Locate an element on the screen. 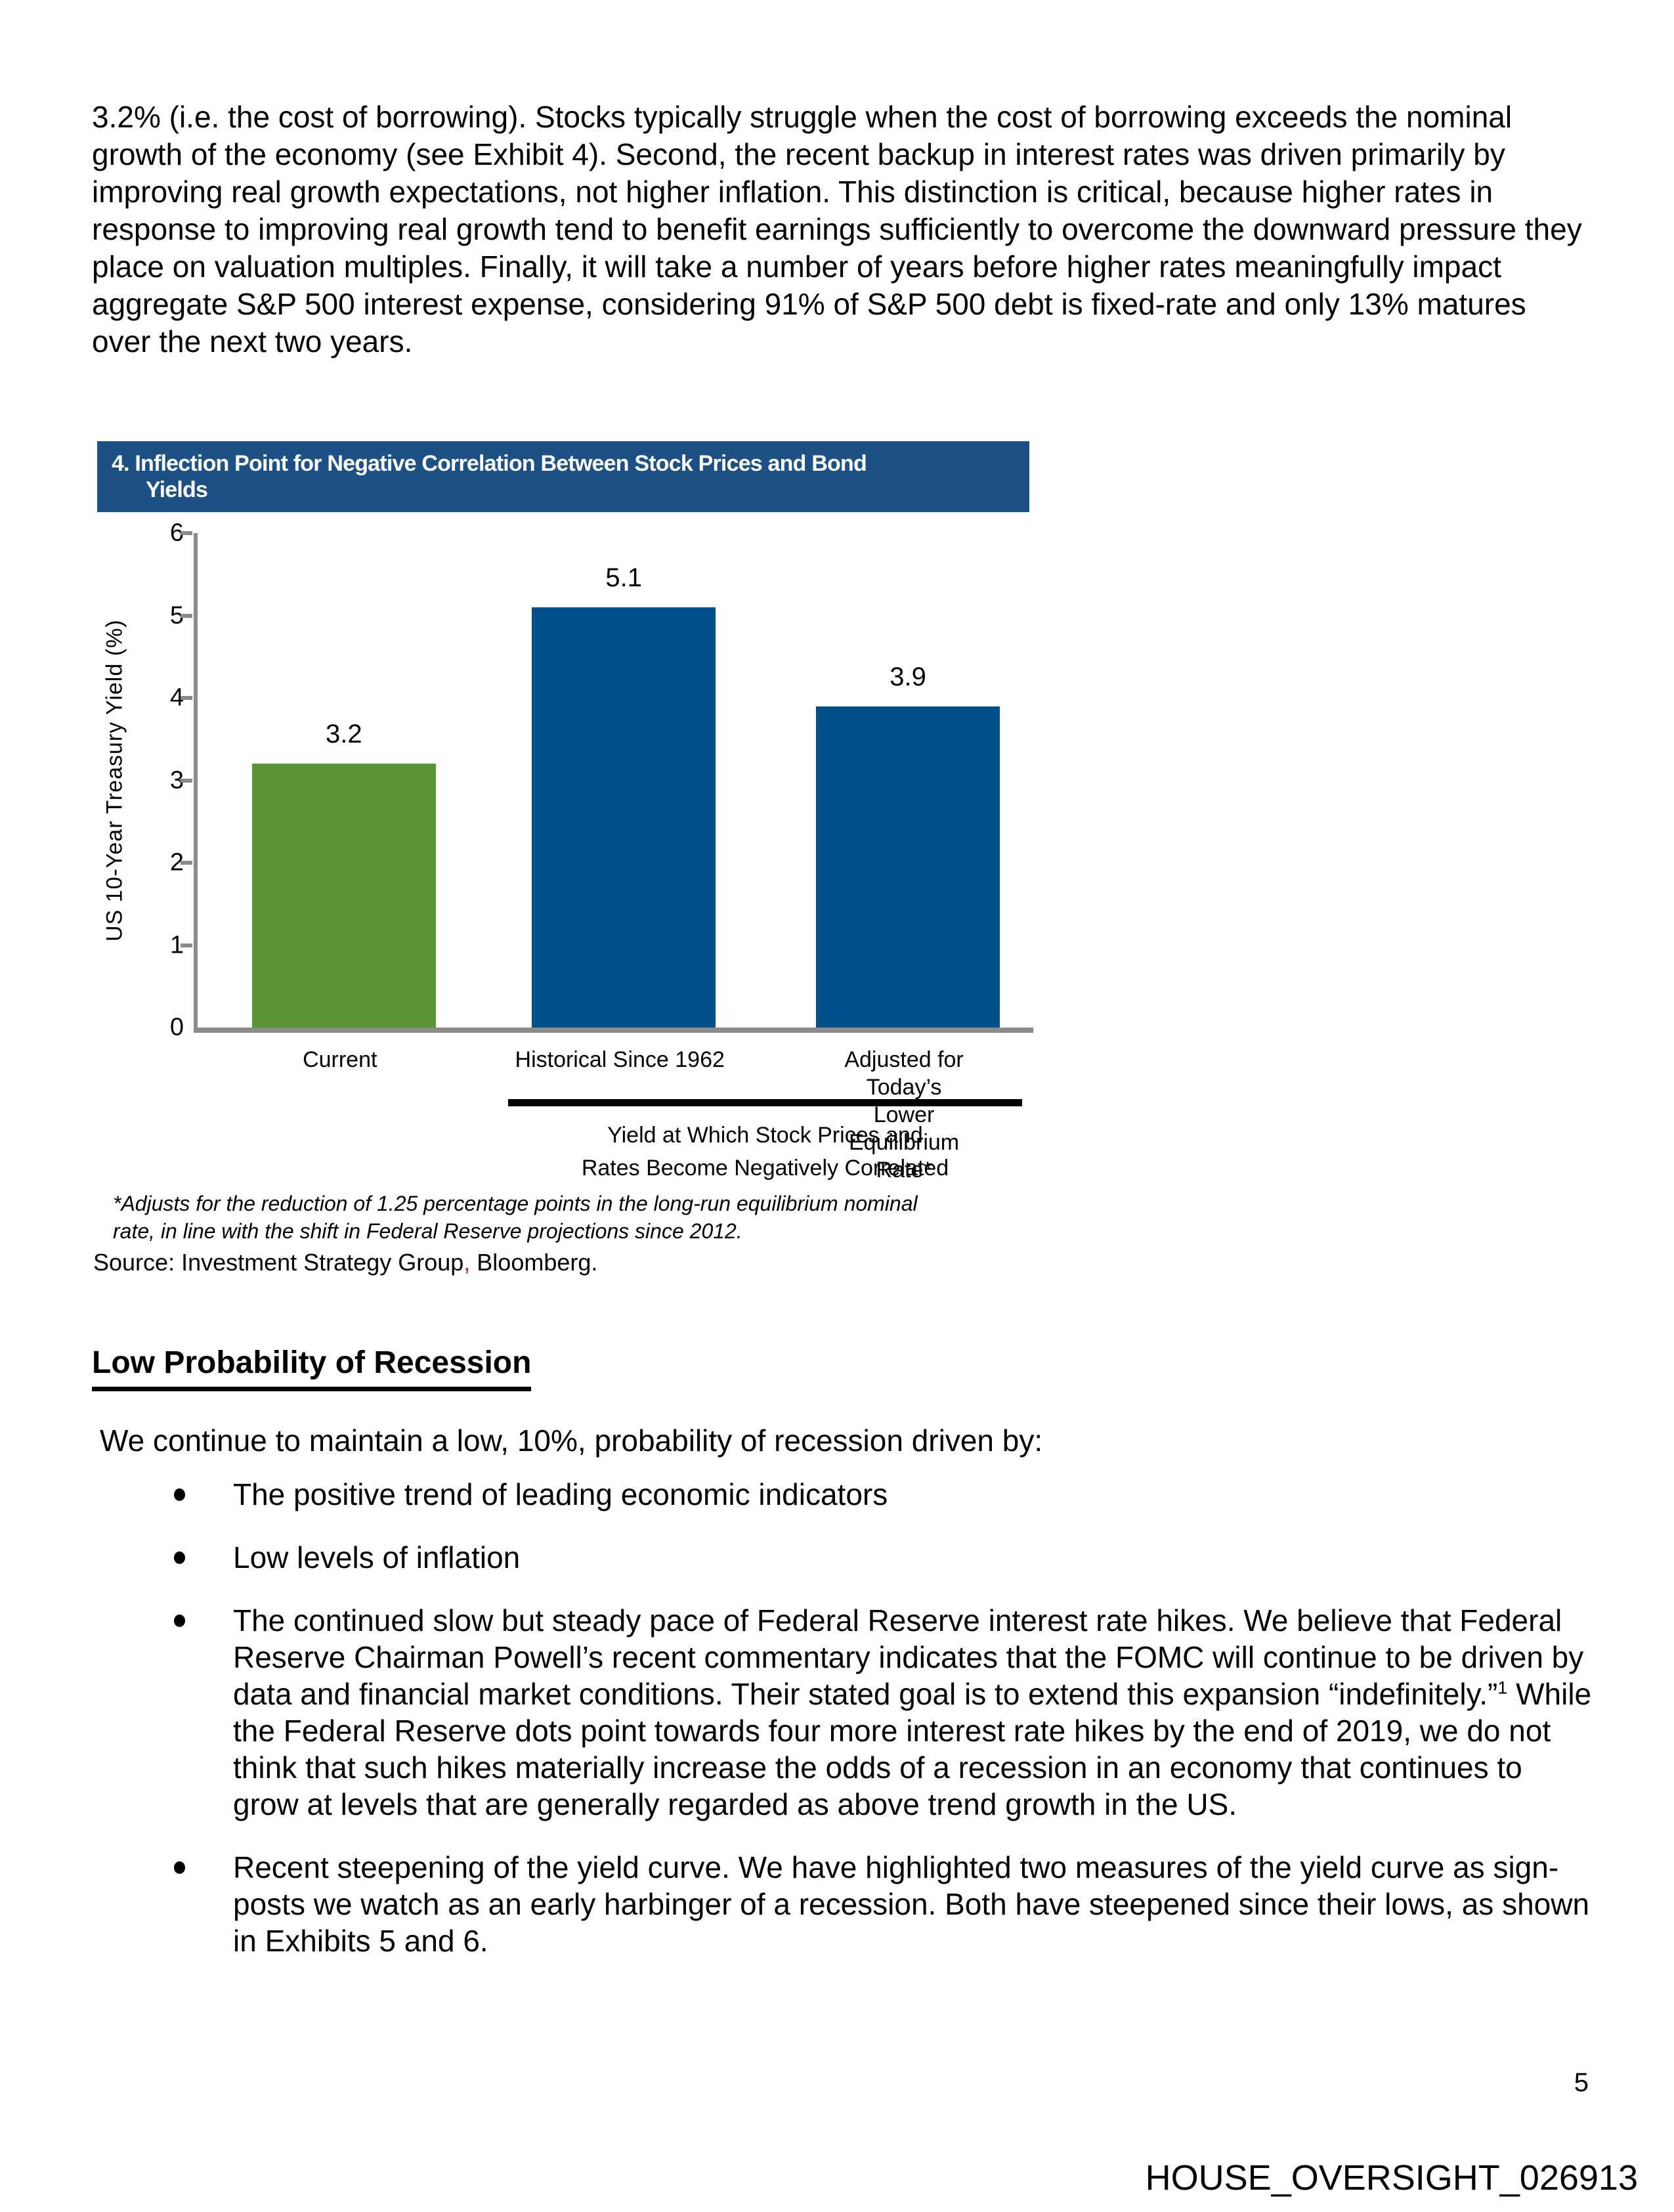 This screenshot has width=1674, height=2212. exhibit-title-line2: Yields is located at coordinates (177, 490).